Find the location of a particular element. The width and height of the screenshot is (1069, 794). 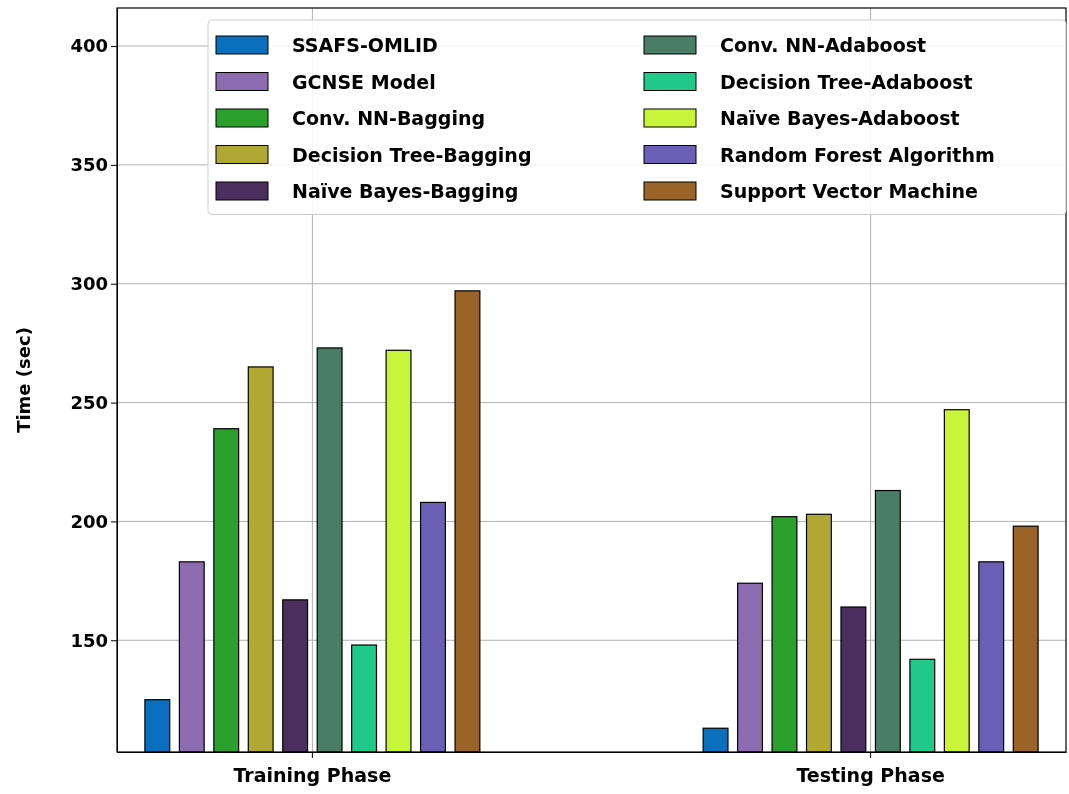

legend-label: Conv. NN-Adaboost is located at coordinates (823, 45).